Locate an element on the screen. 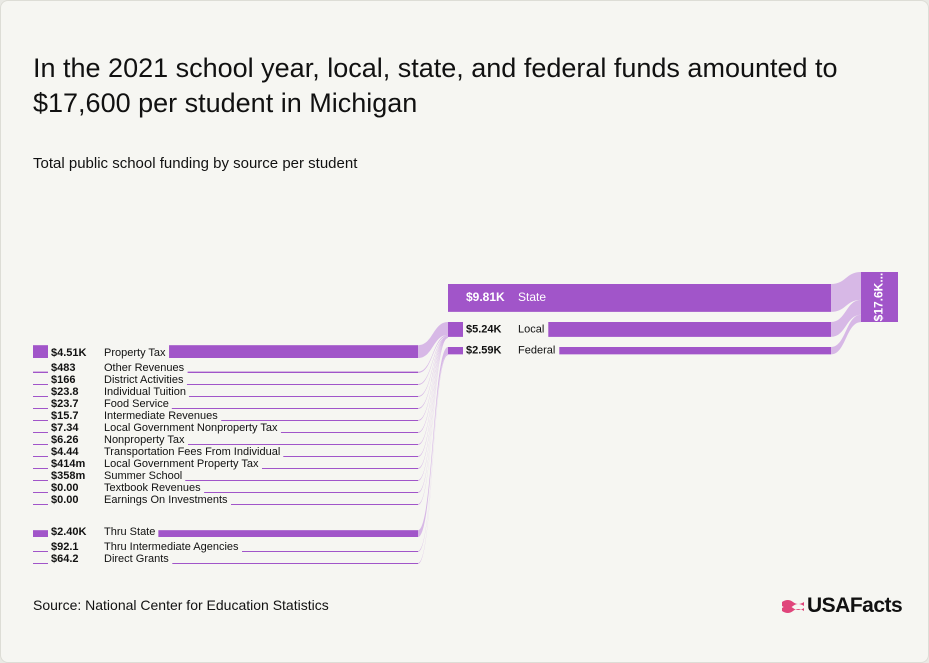 This screenshot has height=663, width=929. node-value-label: $2.59K is located at coordinates (484, 351).